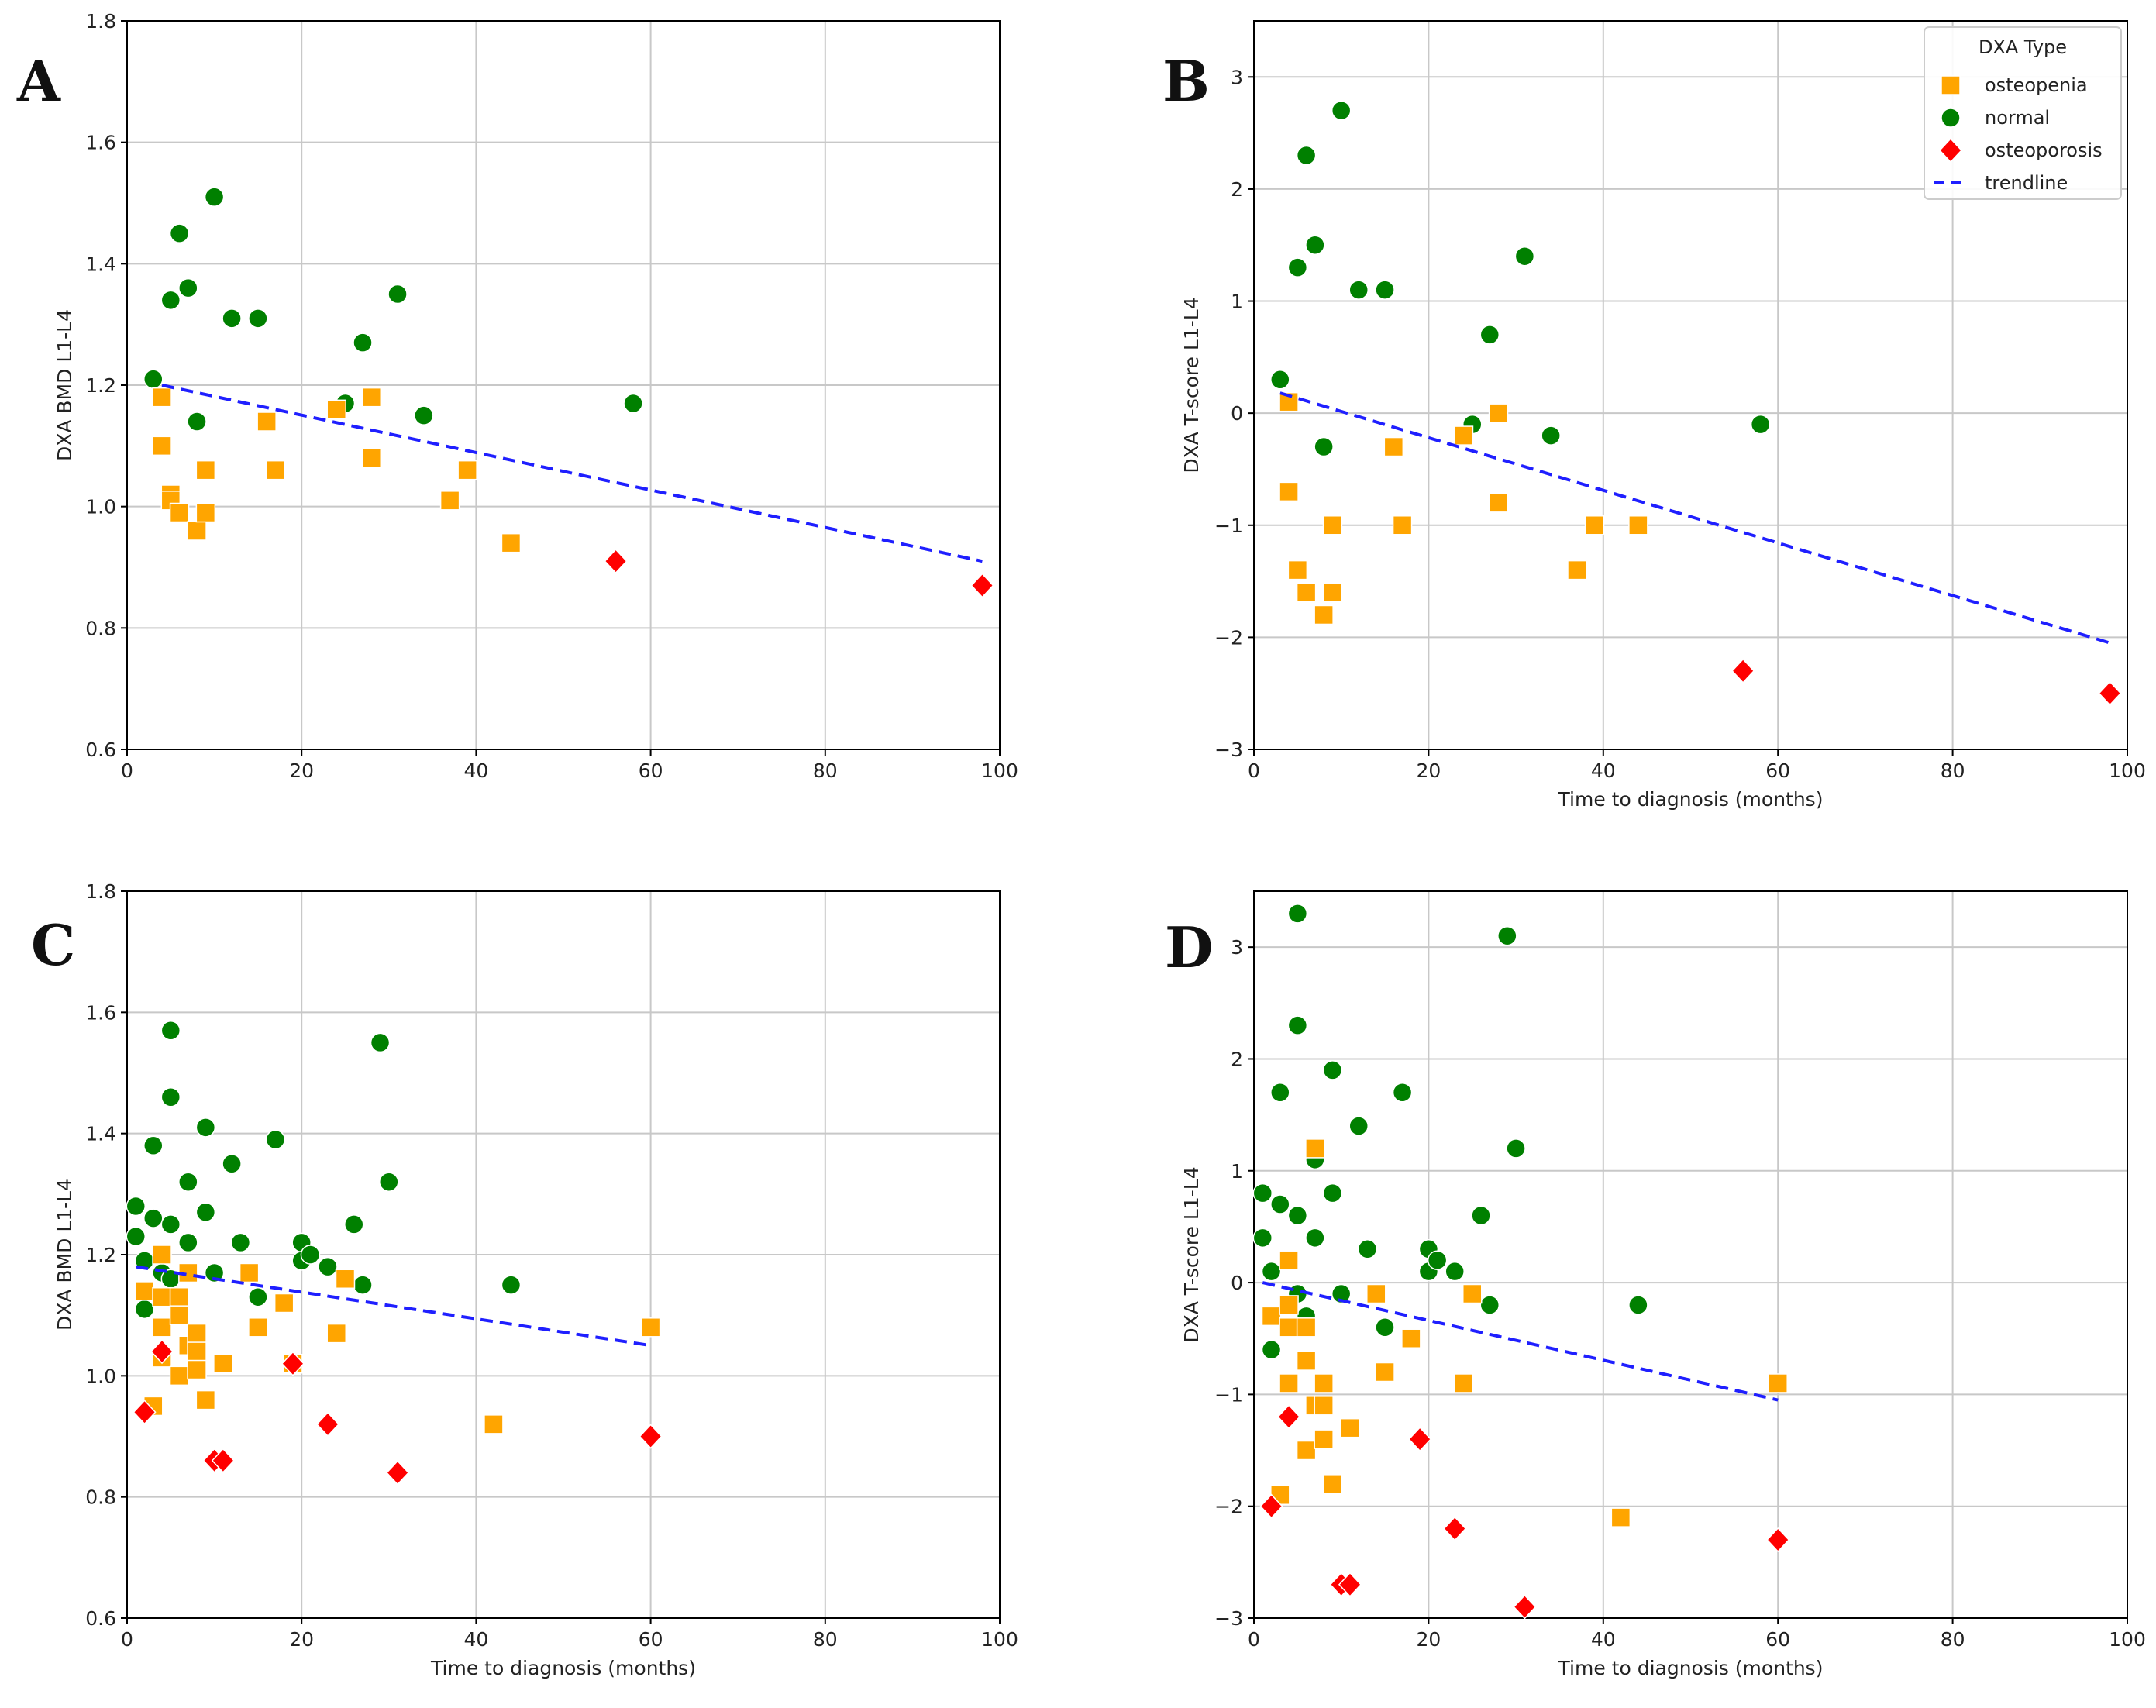 The width and height of the screenshot is (2156, 1708). Describe the element at coordinates (1228, 1507) in the screenshot. I see `y-tick-label: −2` at that location.